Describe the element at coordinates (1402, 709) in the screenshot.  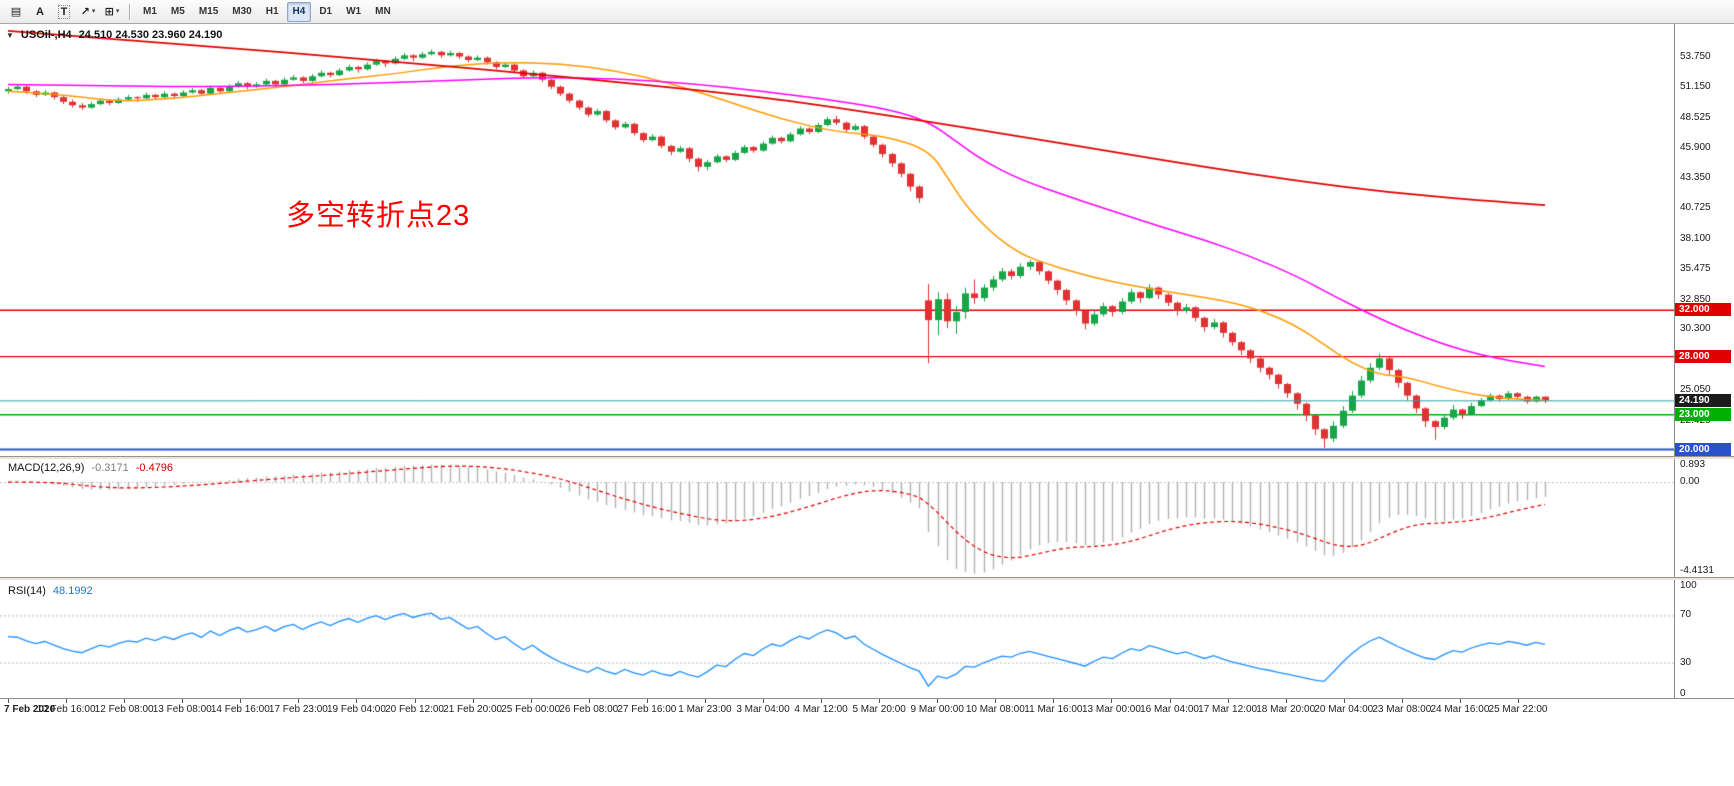
I see `time-label: 23 Mar 08:00` at that location.